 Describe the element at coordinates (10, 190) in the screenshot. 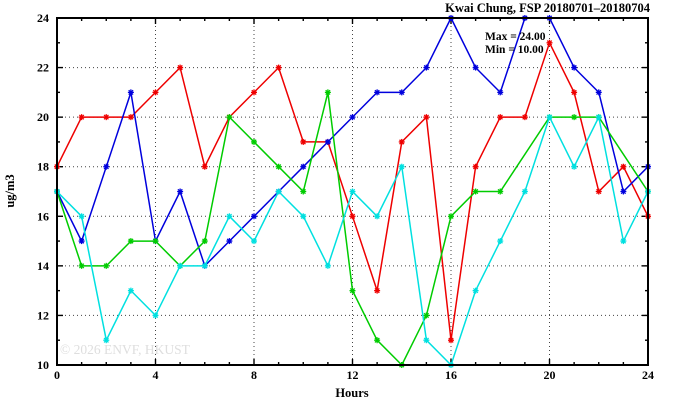

I see `y-axis-label: ug/m3` at that location.